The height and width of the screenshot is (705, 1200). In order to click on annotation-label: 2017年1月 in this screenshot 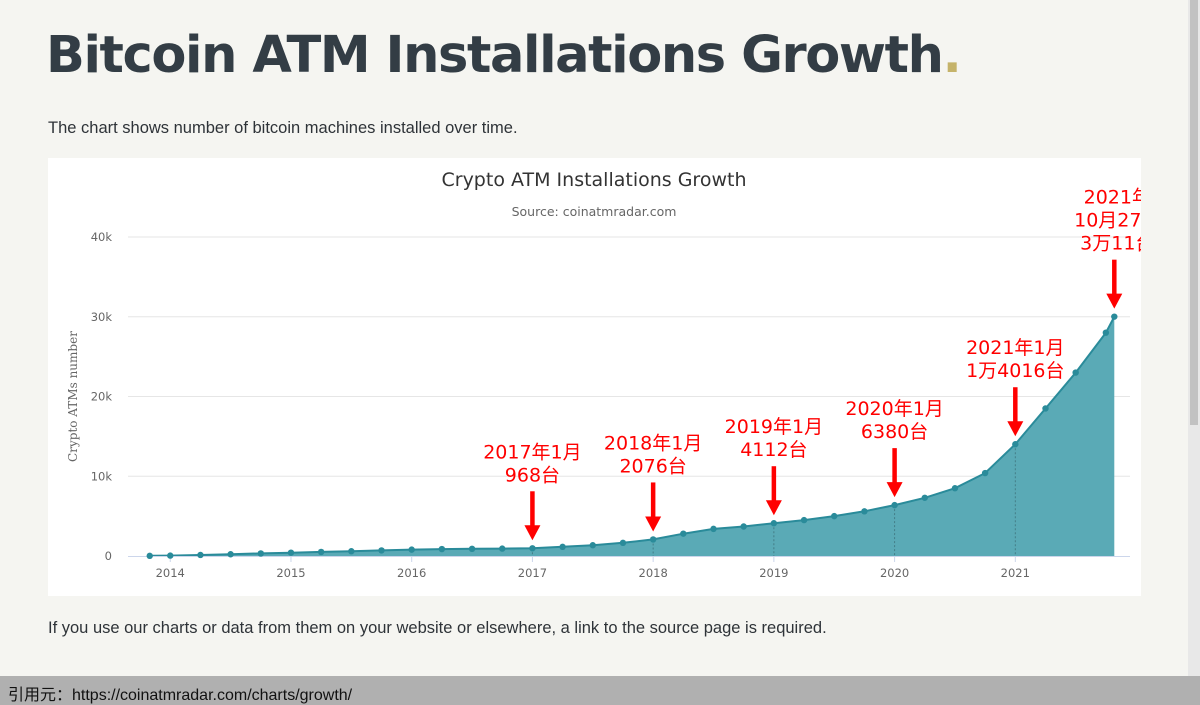, I will do `click(532, 452)`.